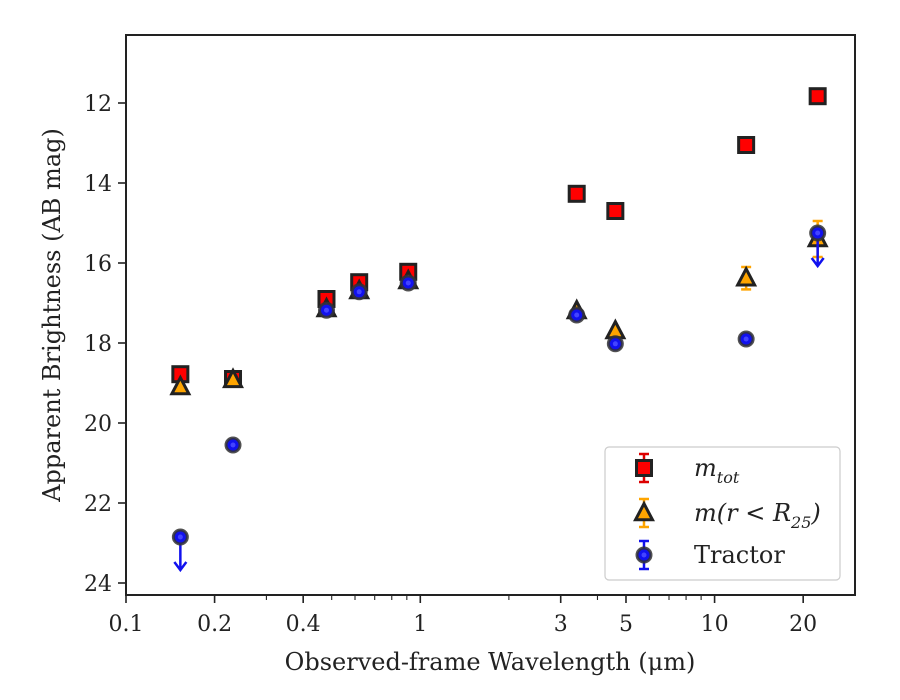 The height and width of the screenshot is (700, 900). I want to click on legend-frame, so click(722, 513).